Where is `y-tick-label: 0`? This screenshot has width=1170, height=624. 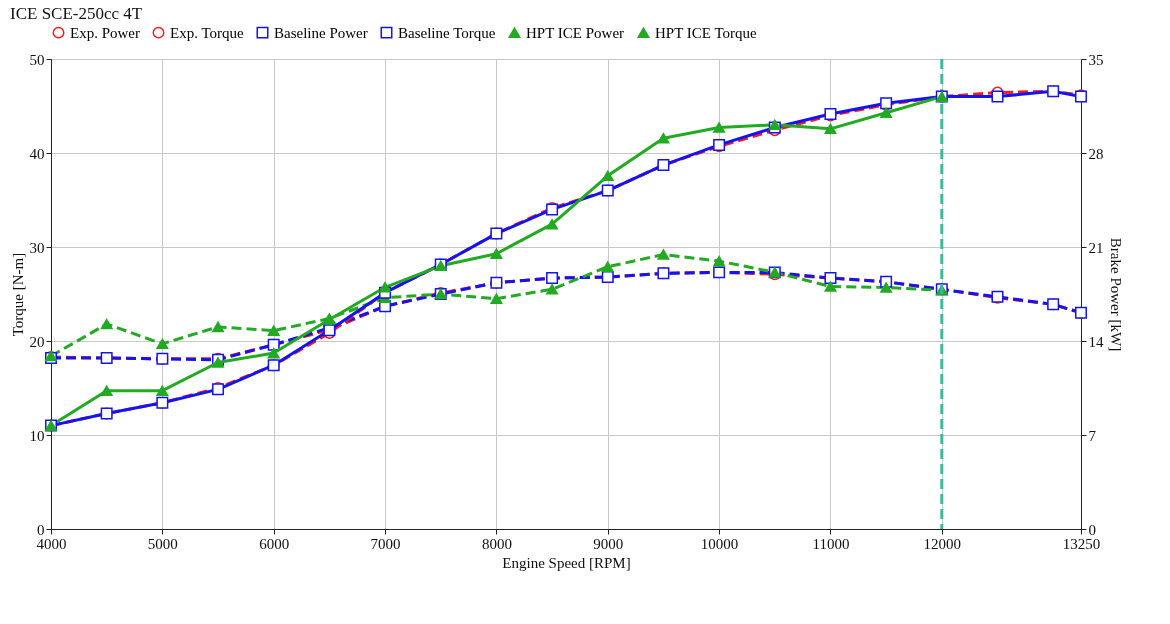
y-tick-label: 0 is located at coordinates (41, 529).